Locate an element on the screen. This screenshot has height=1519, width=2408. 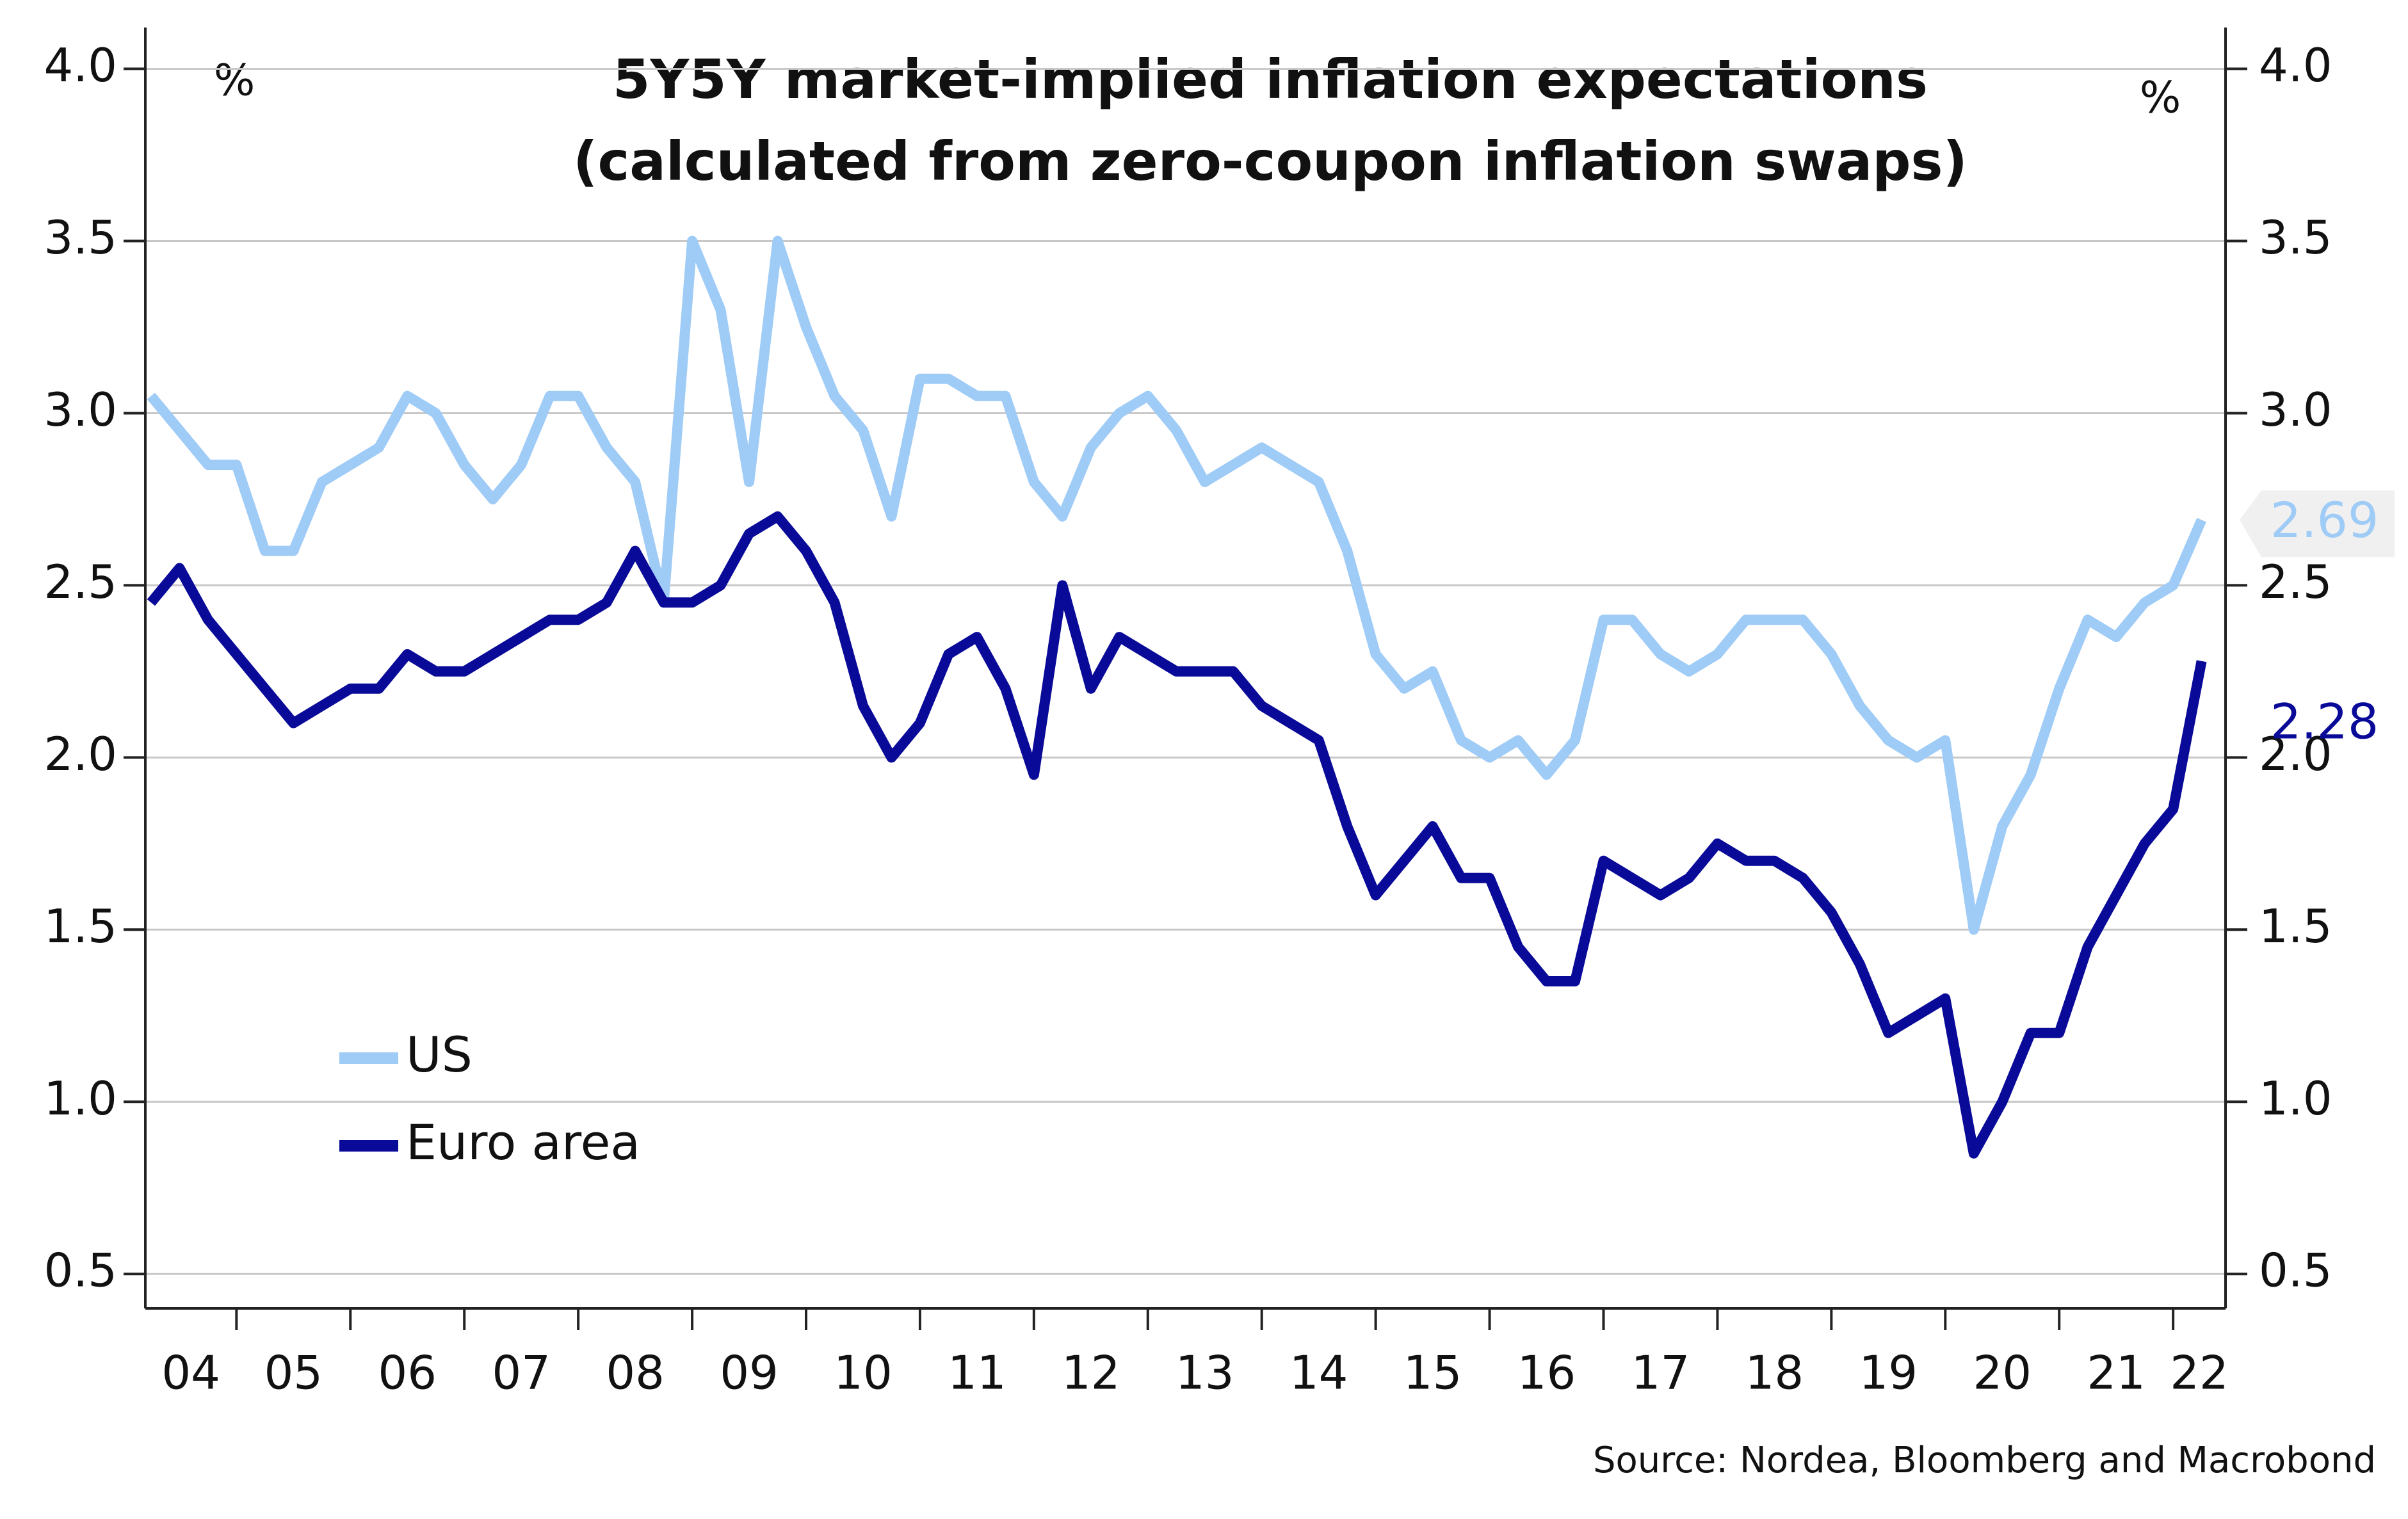
x-tick-label: 19 is located at coordinates (1888, 1373).